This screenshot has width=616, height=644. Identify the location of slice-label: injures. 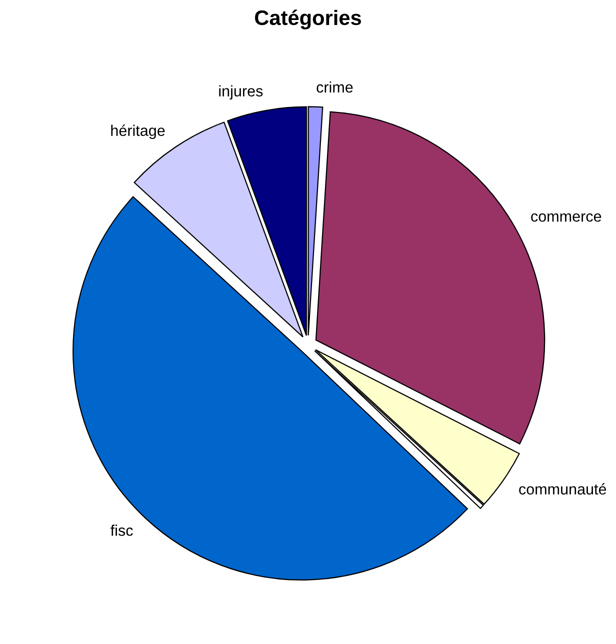
(241, 92).